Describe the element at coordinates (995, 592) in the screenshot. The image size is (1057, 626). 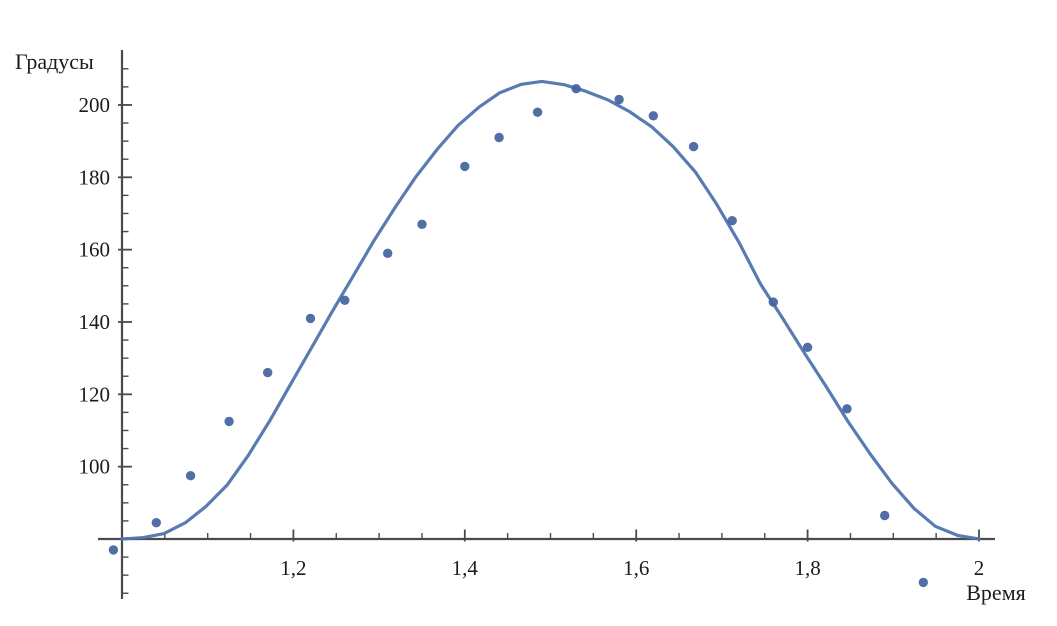
I see `x-axis-title: Время` at that location.